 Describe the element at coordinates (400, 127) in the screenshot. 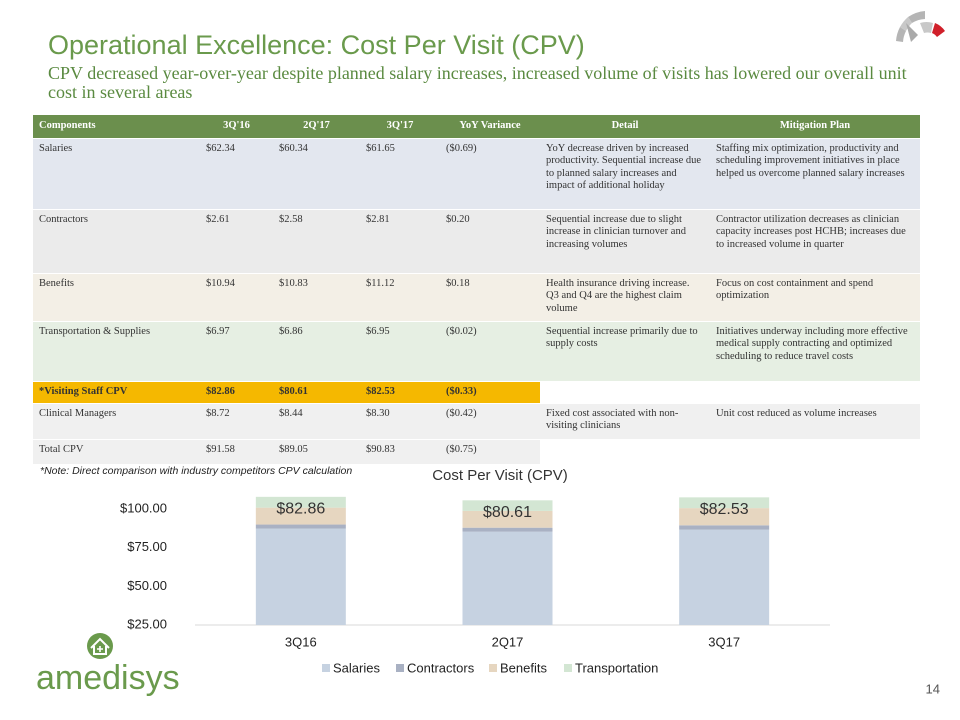

I see `header-cell: 3Q'17` at that location.